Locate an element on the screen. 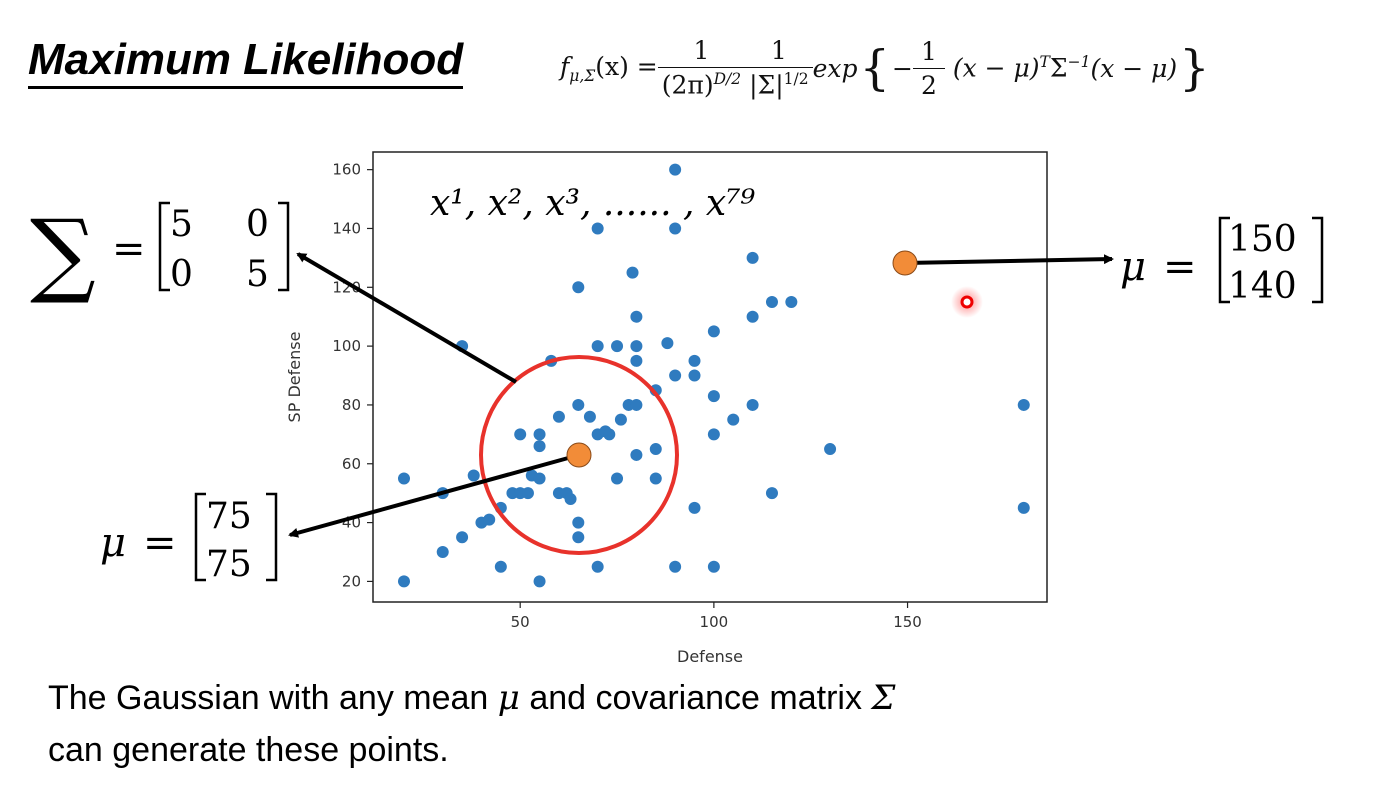 The image size is (1394, 805). sigma-bracket-right is located at coordinates (284, 246).